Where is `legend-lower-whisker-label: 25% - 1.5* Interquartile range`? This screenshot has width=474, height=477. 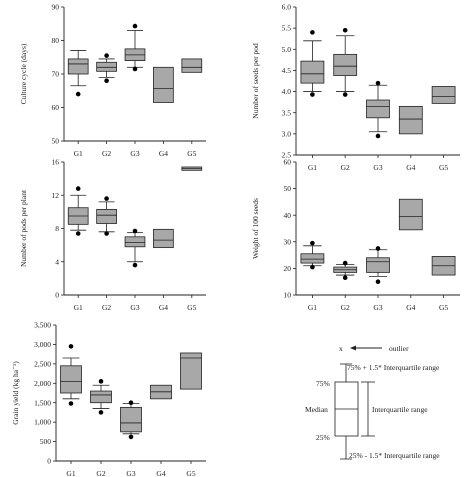 legend-lower-whisker-label: 25% - 1.5* Interquartile range is located at coordinates (394, 455).